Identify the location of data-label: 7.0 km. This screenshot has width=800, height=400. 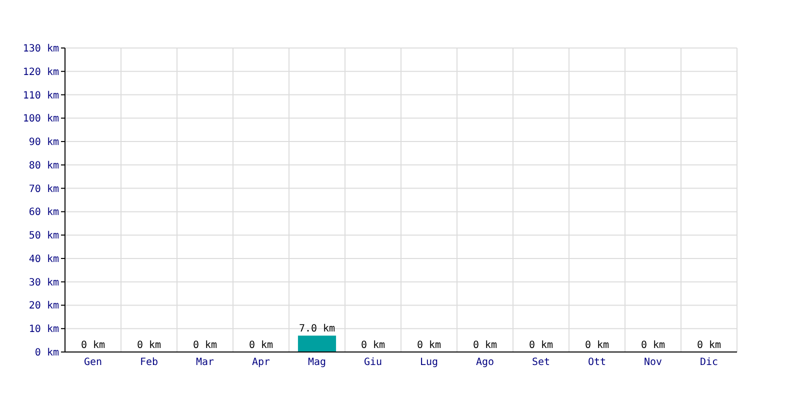
(317, 329).